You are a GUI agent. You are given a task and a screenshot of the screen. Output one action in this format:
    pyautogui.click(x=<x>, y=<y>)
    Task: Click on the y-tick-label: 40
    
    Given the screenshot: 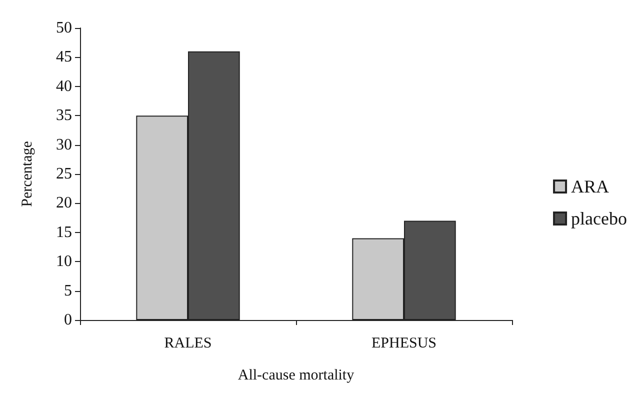 What is the action you would take?
    pyautogui.click(x=64, y=86)
    